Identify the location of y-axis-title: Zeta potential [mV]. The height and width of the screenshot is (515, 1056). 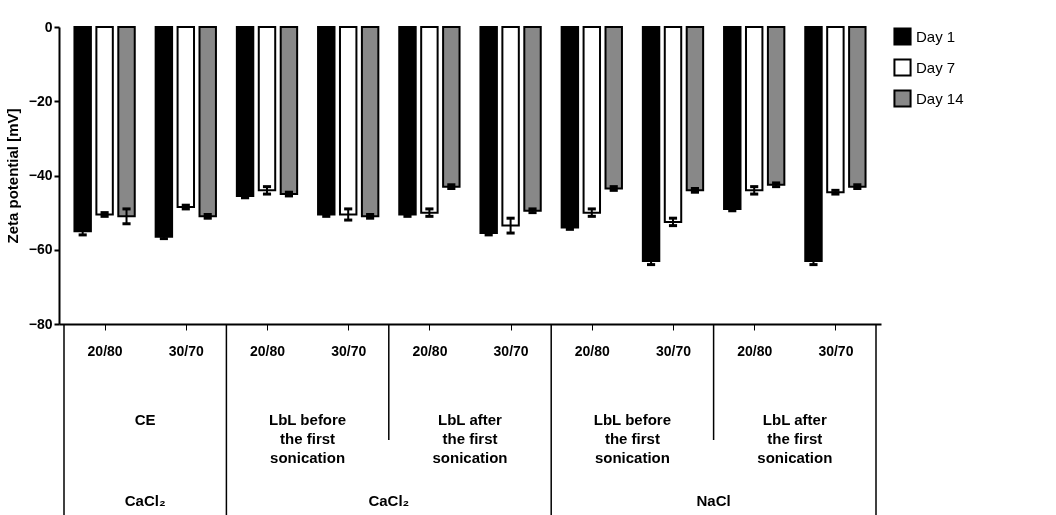
(12, 176).